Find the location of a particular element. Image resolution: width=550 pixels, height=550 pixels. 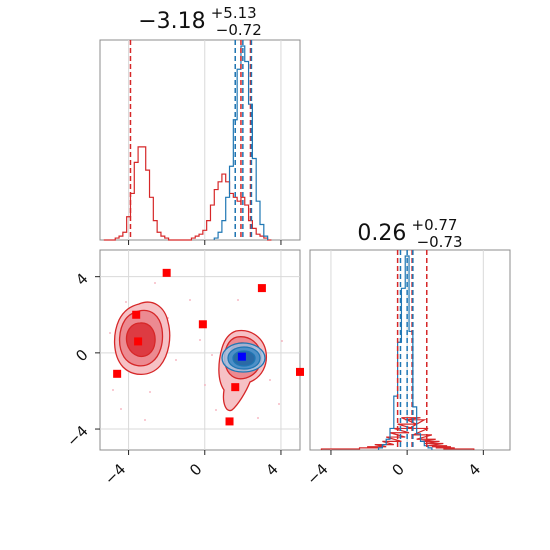

y-tick-label: −4 is located at coordinates (77, 436).